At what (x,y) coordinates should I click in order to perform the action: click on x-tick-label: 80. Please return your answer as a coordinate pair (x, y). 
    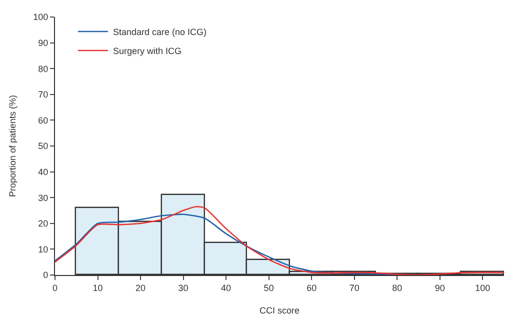
    Looking at the image, I should click on (397, 287).